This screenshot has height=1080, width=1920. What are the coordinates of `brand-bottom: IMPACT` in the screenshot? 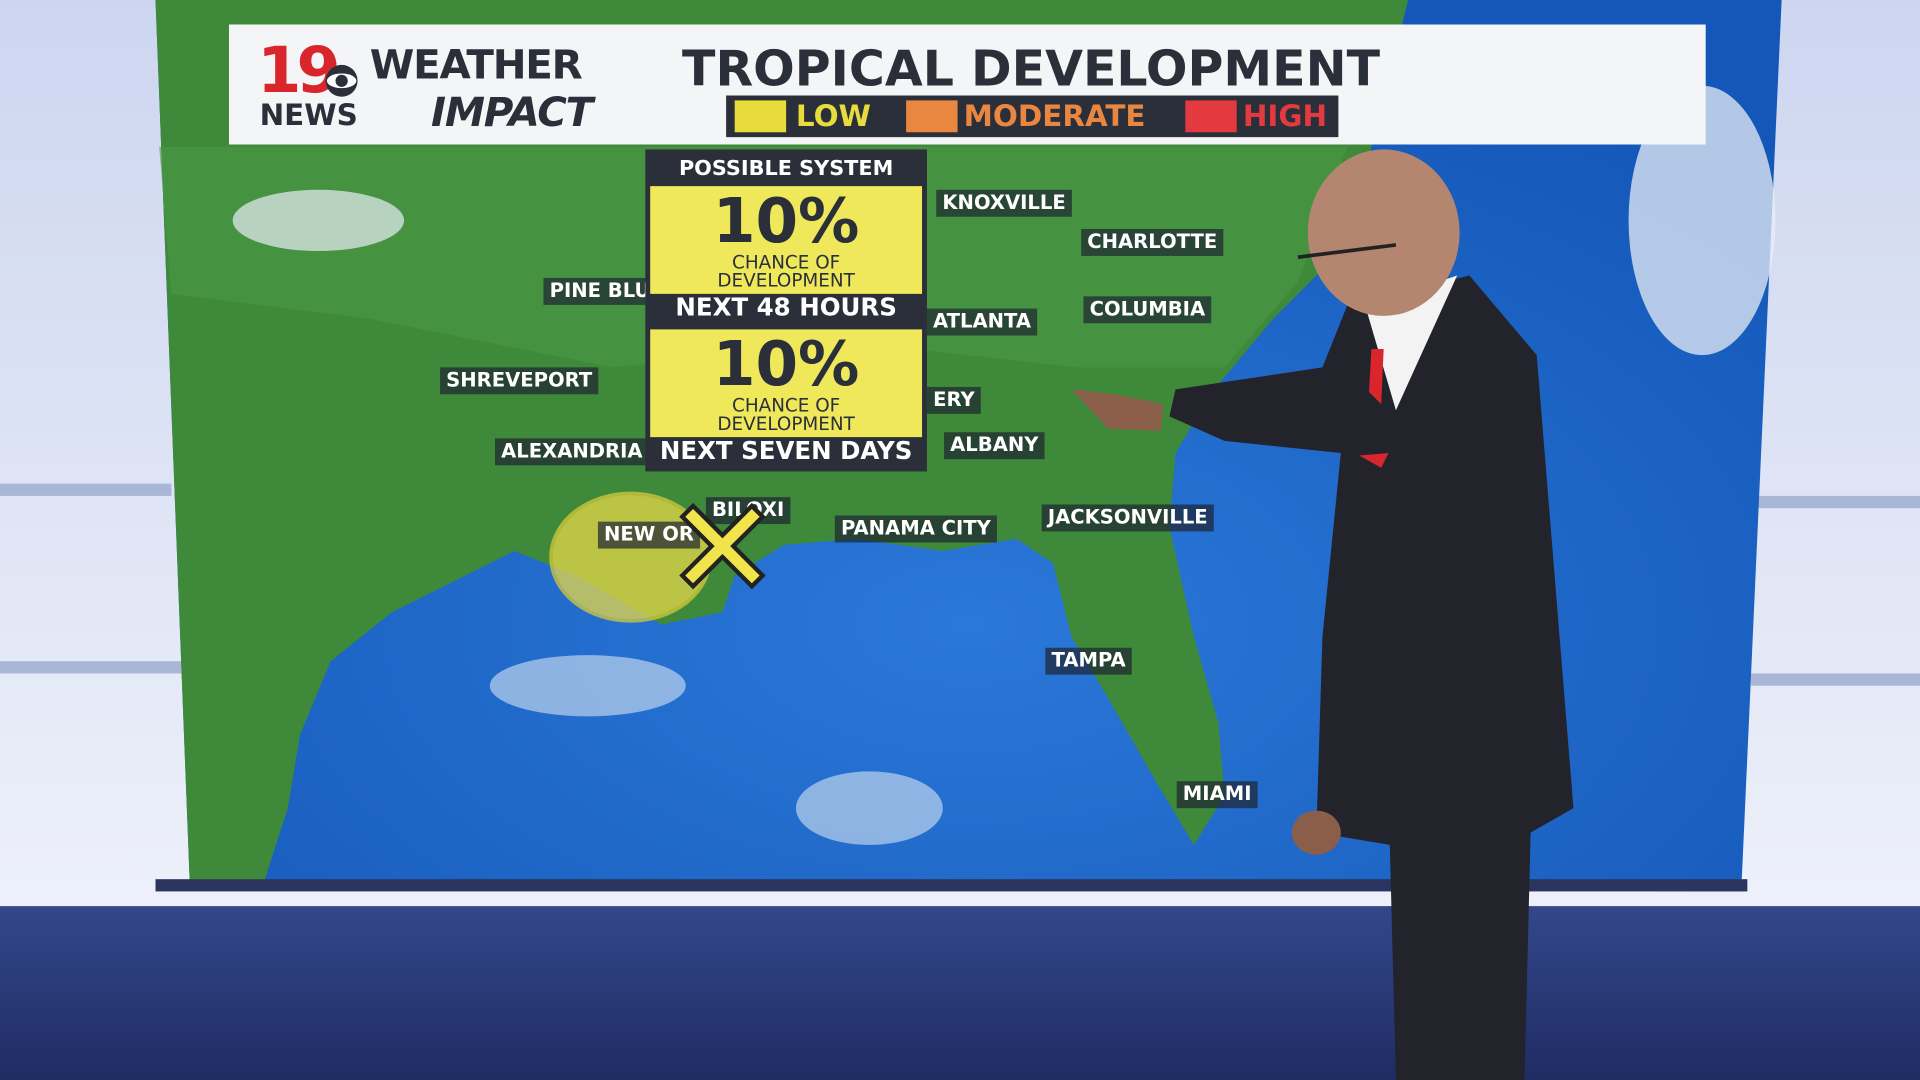 It's located at (514, 112).